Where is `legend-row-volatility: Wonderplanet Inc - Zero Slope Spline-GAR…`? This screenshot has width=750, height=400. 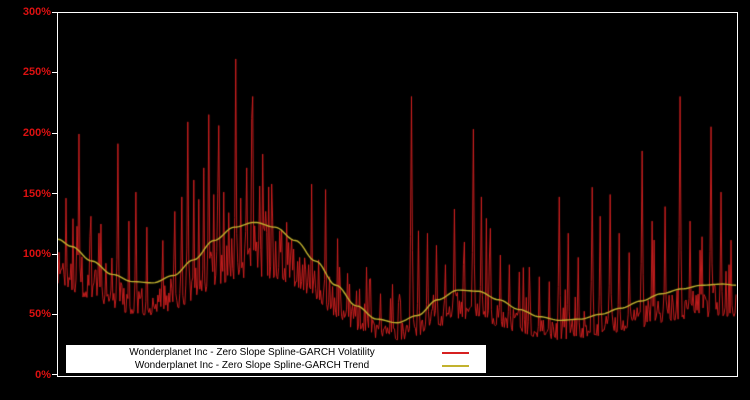
legend-row-volatility: Wonderplanet Inc - Zero Slope Spline-GAR… is located at coordinates (276, 352).